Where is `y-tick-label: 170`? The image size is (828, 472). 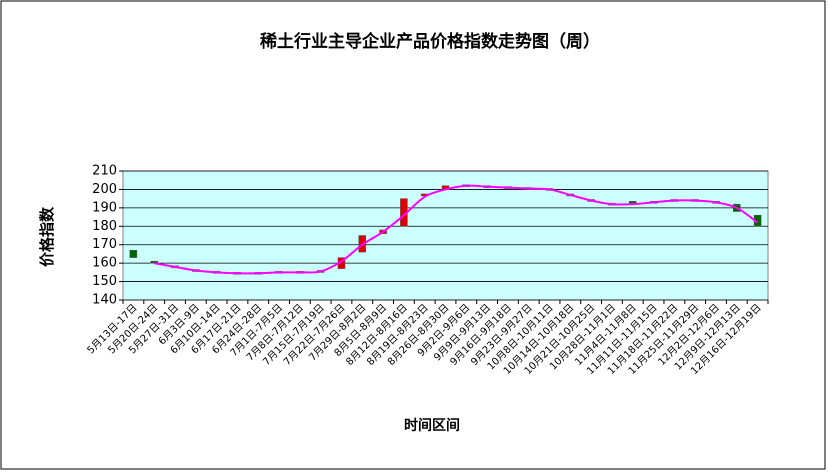
y-tick-label: 170 is located at coordinates (104, 244).